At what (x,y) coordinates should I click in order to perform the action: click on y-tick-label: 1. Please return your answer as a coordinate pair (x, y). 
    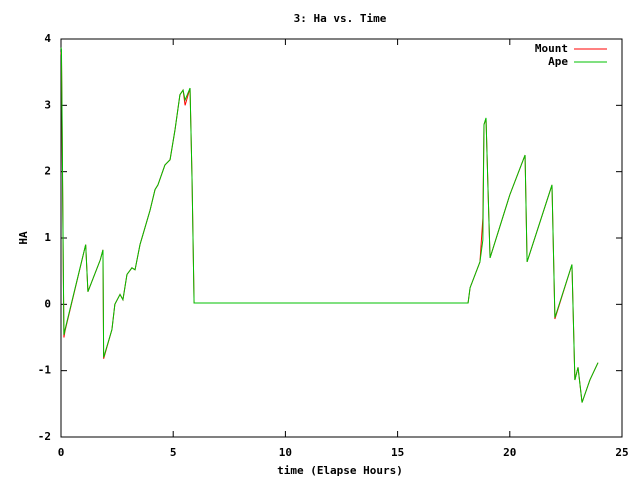
    Looking at the image, I should click on (47, 237).